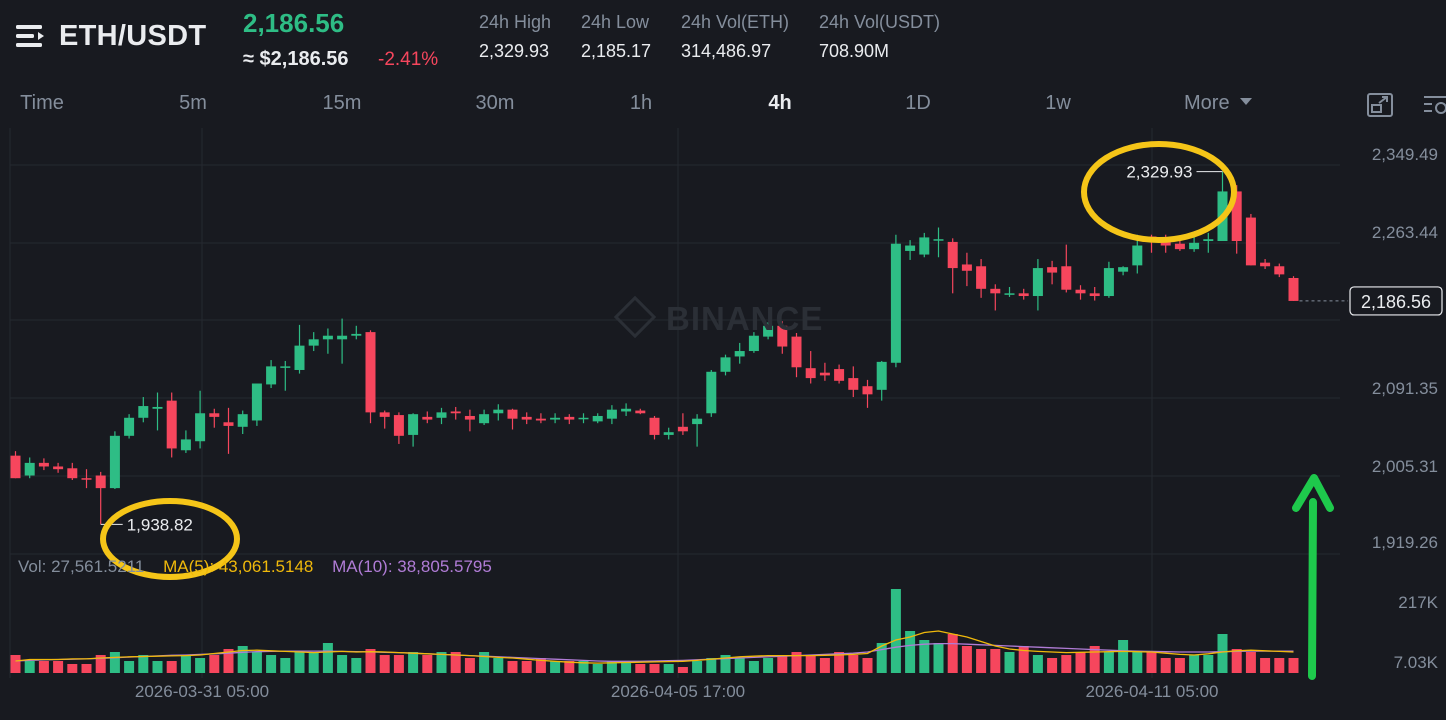 The height and width of the screenshot is (720, 1446). I want to click on tab-1d: 1D, so click(918, 103).